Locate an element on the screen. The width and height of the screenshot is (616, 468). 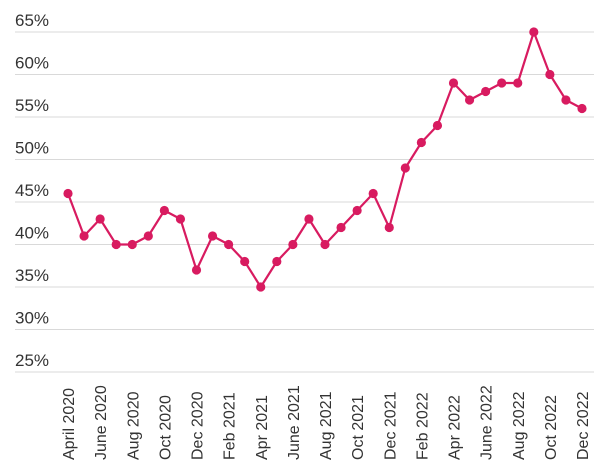
x-tick-label: April 2020 is located at coordinates (69, 424).